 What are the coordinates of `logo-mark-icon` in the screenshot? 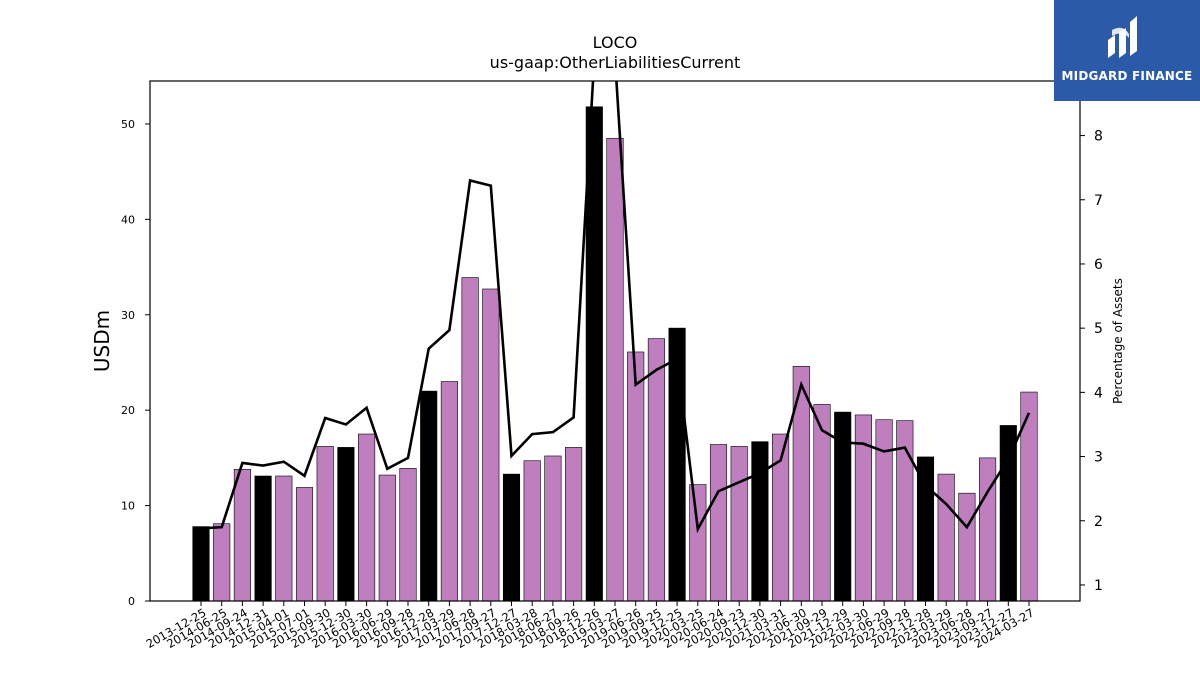 It's located at (1122, 37).